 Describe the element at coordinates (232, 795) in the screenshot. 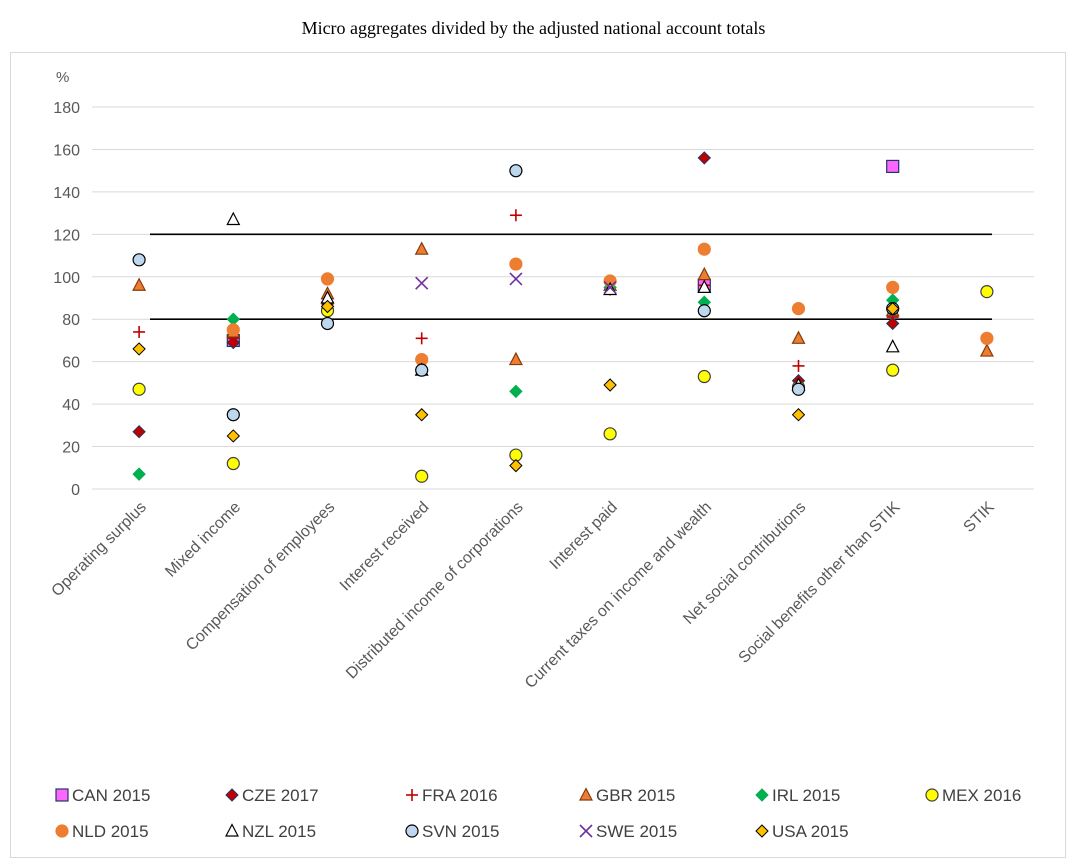

I see `legend-marker-cze-2017` at that location.